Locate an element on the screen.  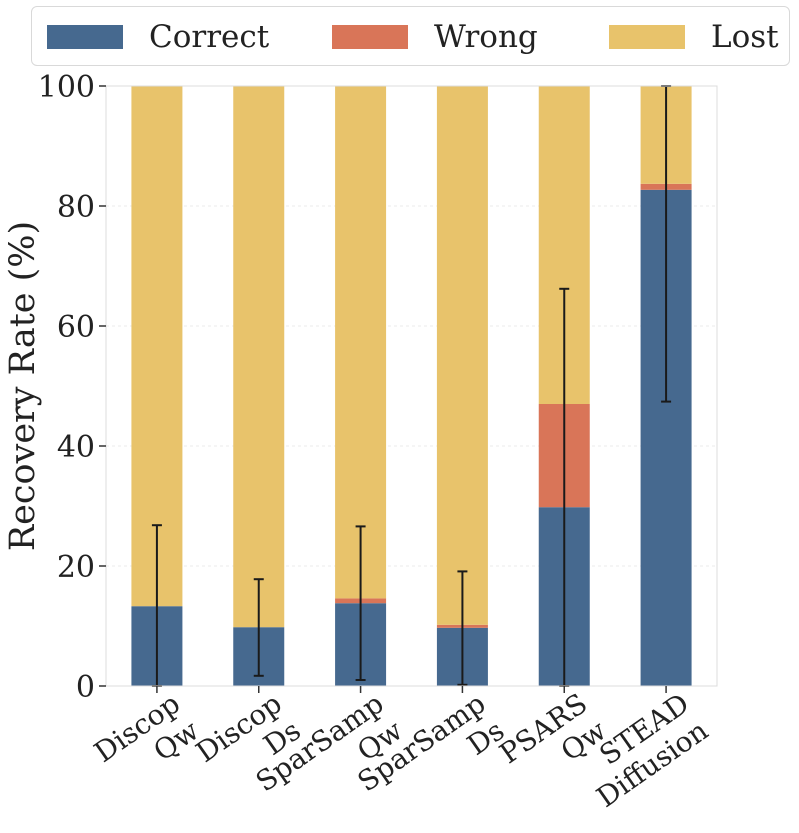
legend-label-lost: Lost is located at coordinates (745, 37).